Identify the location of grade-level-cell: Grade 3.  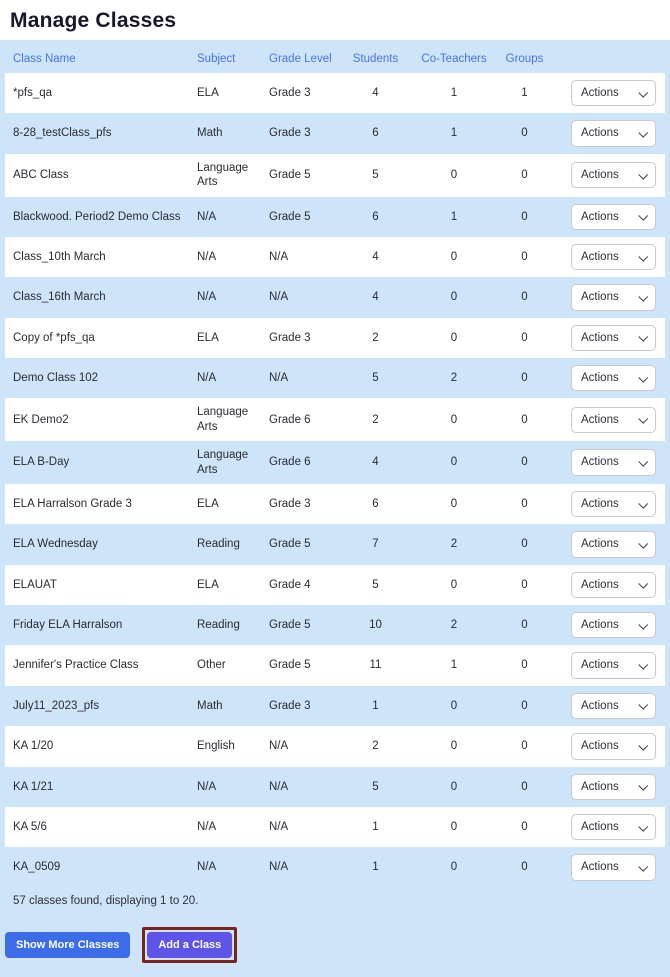
(290, 503).